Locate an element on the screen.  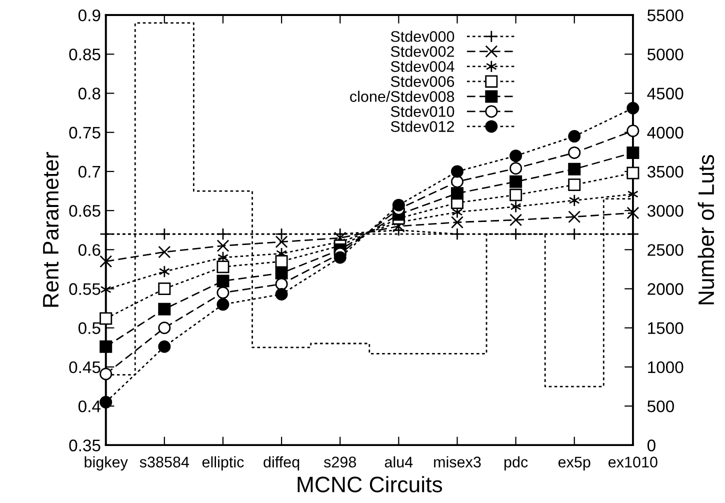
y-axis-title: Rent Parameter is located at coordinates (51, 229).